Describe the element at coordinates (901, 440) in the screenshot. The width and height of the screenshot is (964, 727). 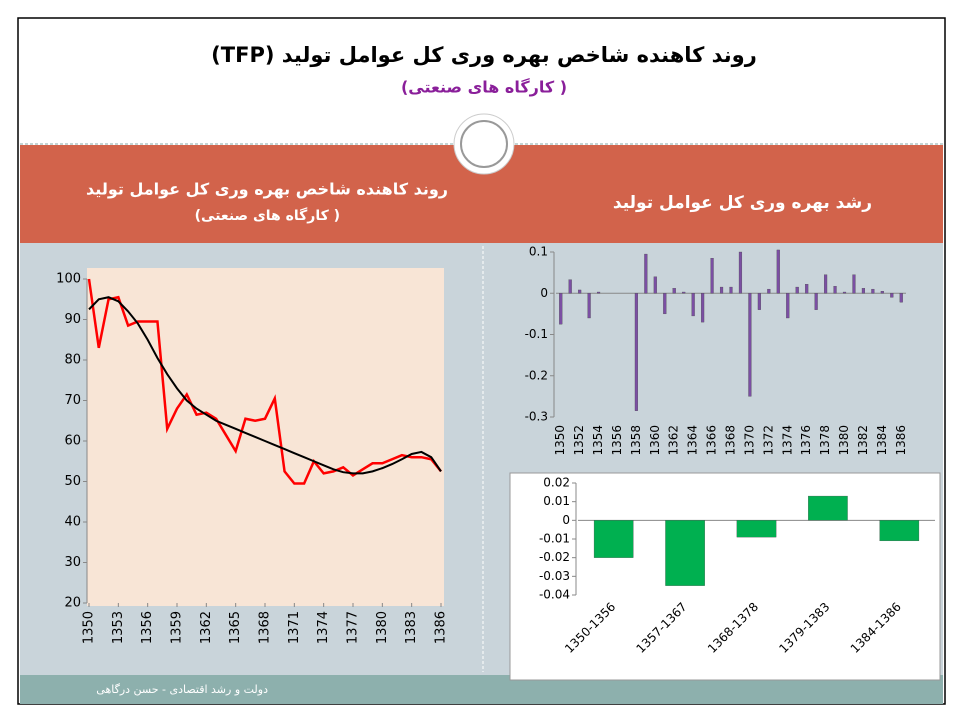
I see `x-tick-label: 1386` at that location.